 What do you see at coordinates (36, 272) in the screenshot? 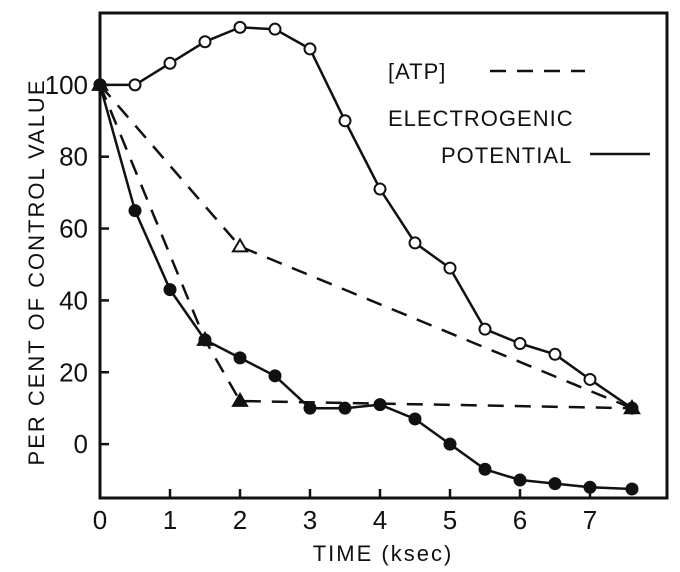
I see `y-axis-title: PER CENT OF CONTROL VALUE` at bounding box center [36, 272].